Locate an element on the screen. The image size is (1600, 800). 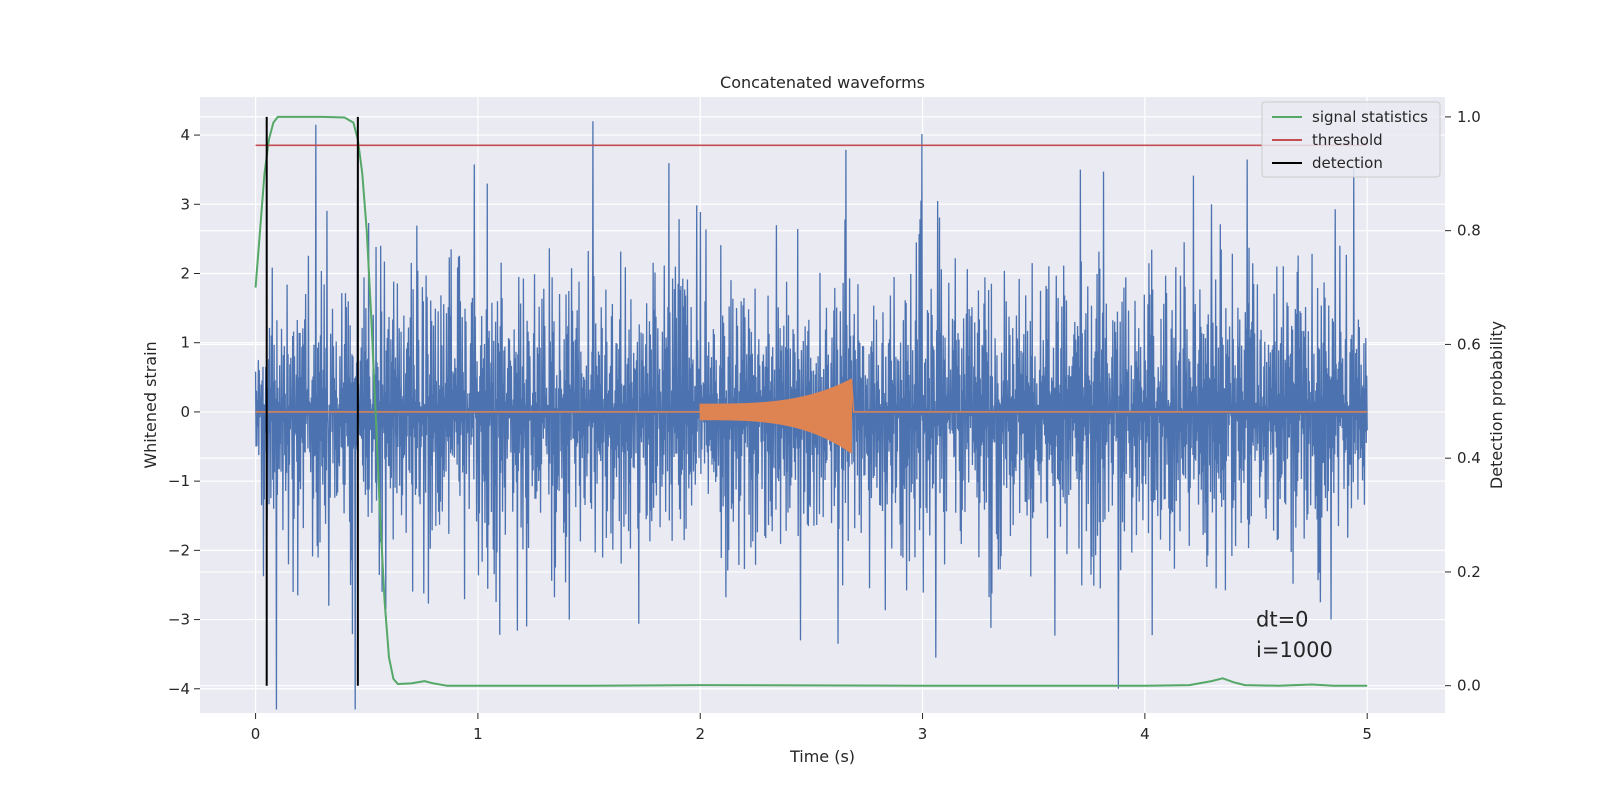
y-axis-label-right: Detection probability is located at coordinates (1496, 405).